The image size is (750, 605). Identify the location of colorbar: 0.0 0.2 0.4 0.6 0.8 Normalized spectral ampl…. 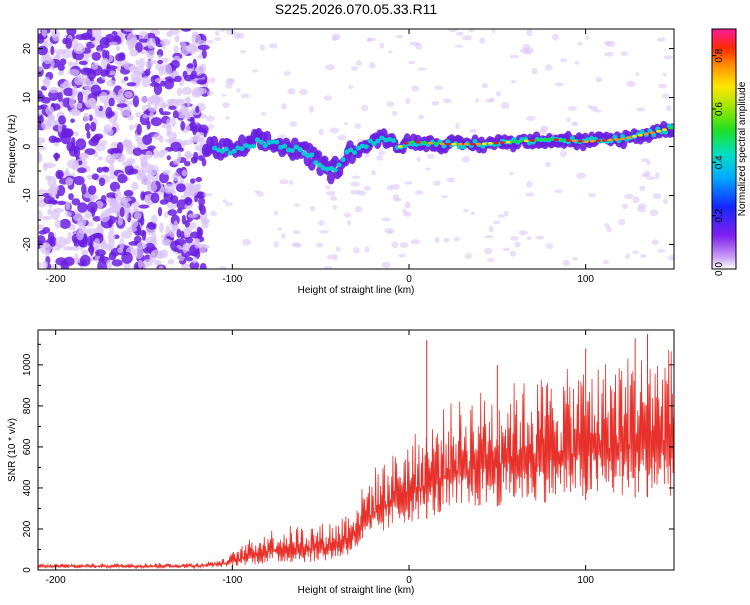
(729, 152).